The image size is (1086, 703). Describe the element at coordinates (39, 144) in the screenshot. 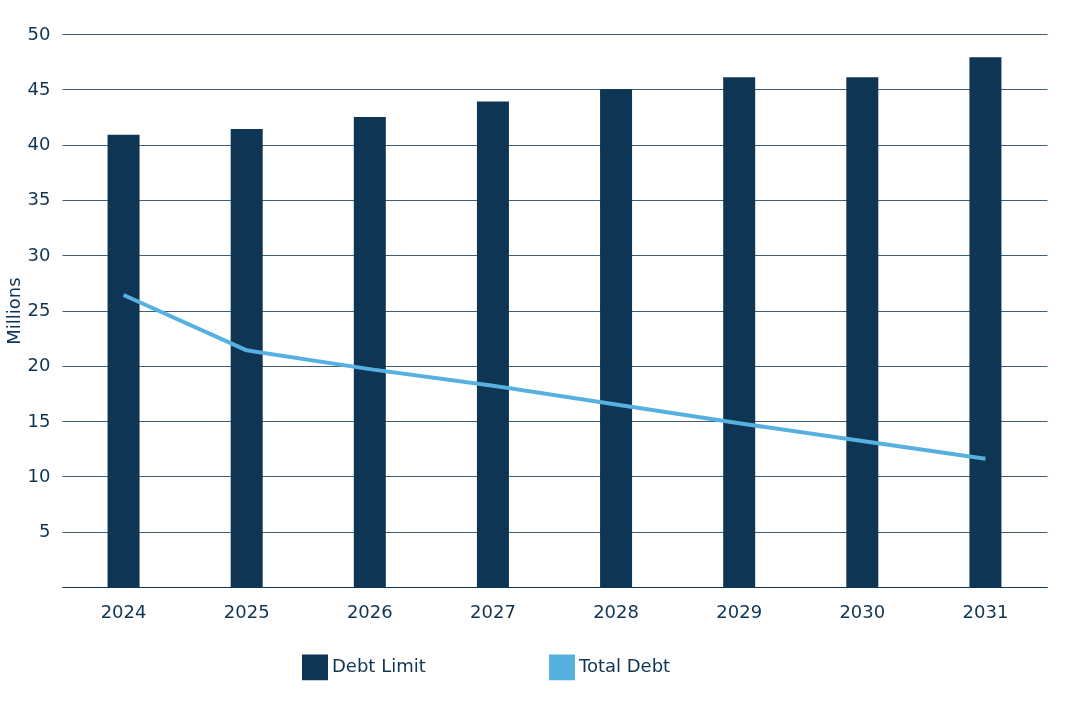

I see `y-tick-label: 40` at that location.